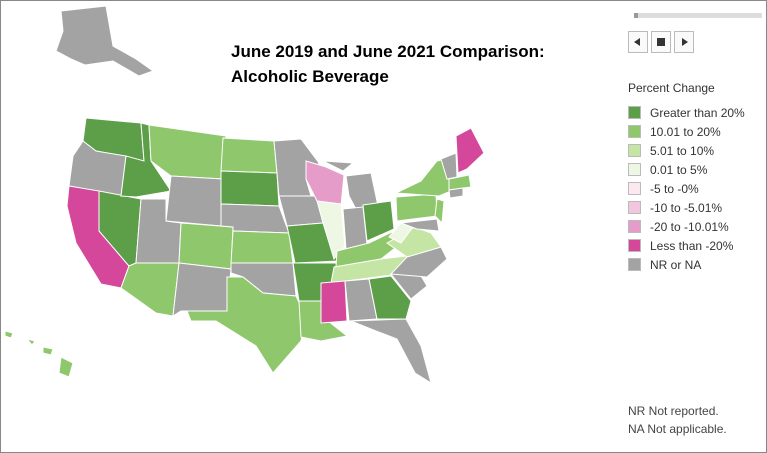 The height and width of the screenshot is (453, 767). What do you see at coordinates (676, 264) in the screenshot?
I see `legend-label: NR or NA` at bounding box center [676, 264].